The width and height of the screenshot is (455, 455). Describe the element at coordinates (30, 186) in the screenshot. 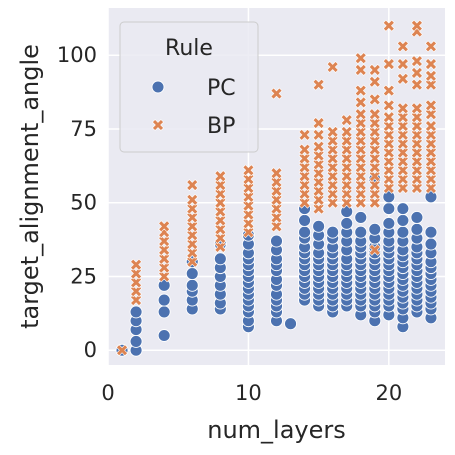

I see `y-axis-label: target_alignment_angle` at that location.